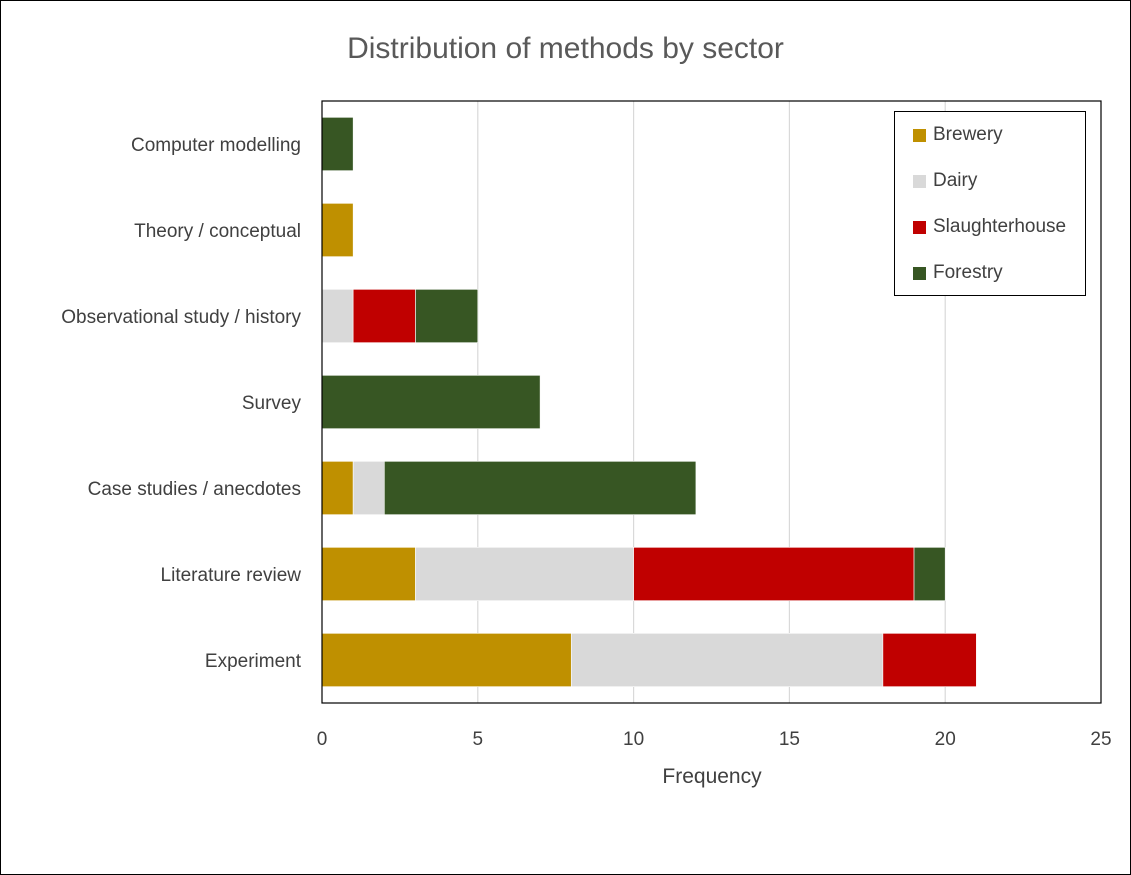 The image size is (1131, 875). What do you see at coordinates (181, 317) in the screenshot?
I see `category-label: Observational study / history` at bounding box center [181, 317].